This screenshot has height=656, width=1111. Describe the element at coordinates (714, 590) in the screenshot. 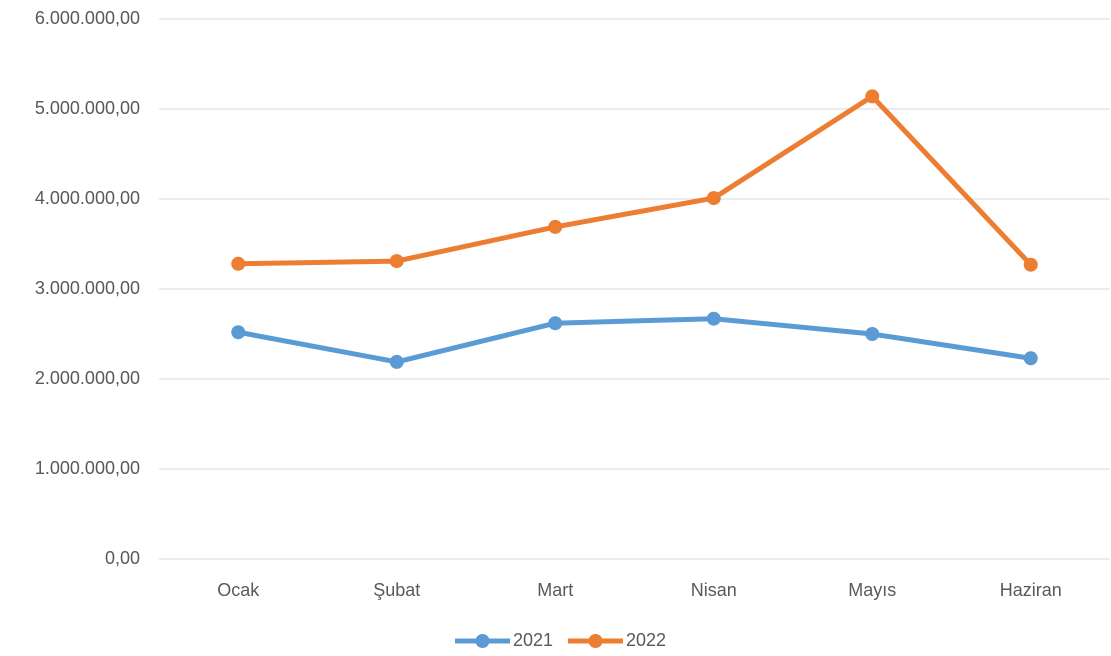

I see `x-tick-label: Nisan` at that location.